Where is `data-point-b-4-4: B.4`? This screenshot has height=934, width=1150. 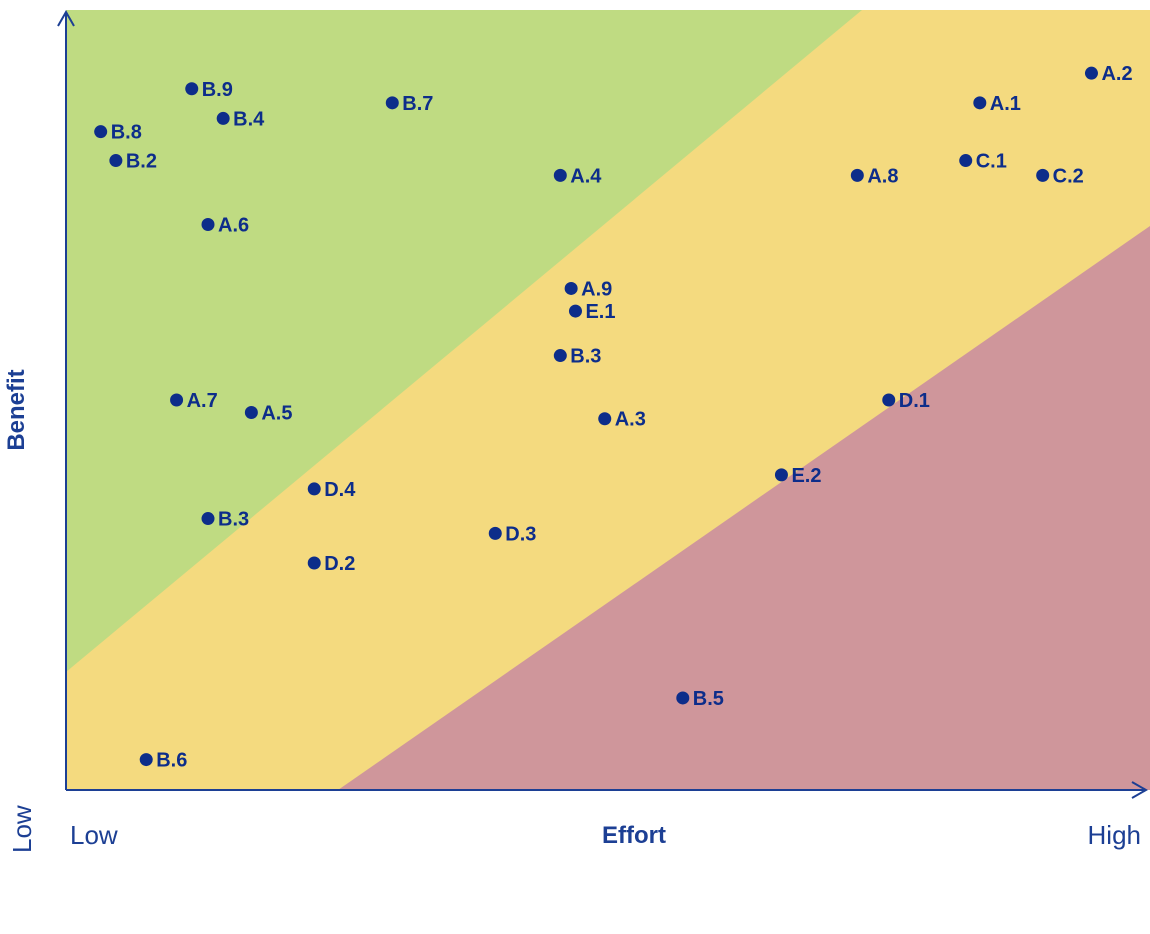
data-point-b-4-4: B.4 is located at coordinates (240, 119).